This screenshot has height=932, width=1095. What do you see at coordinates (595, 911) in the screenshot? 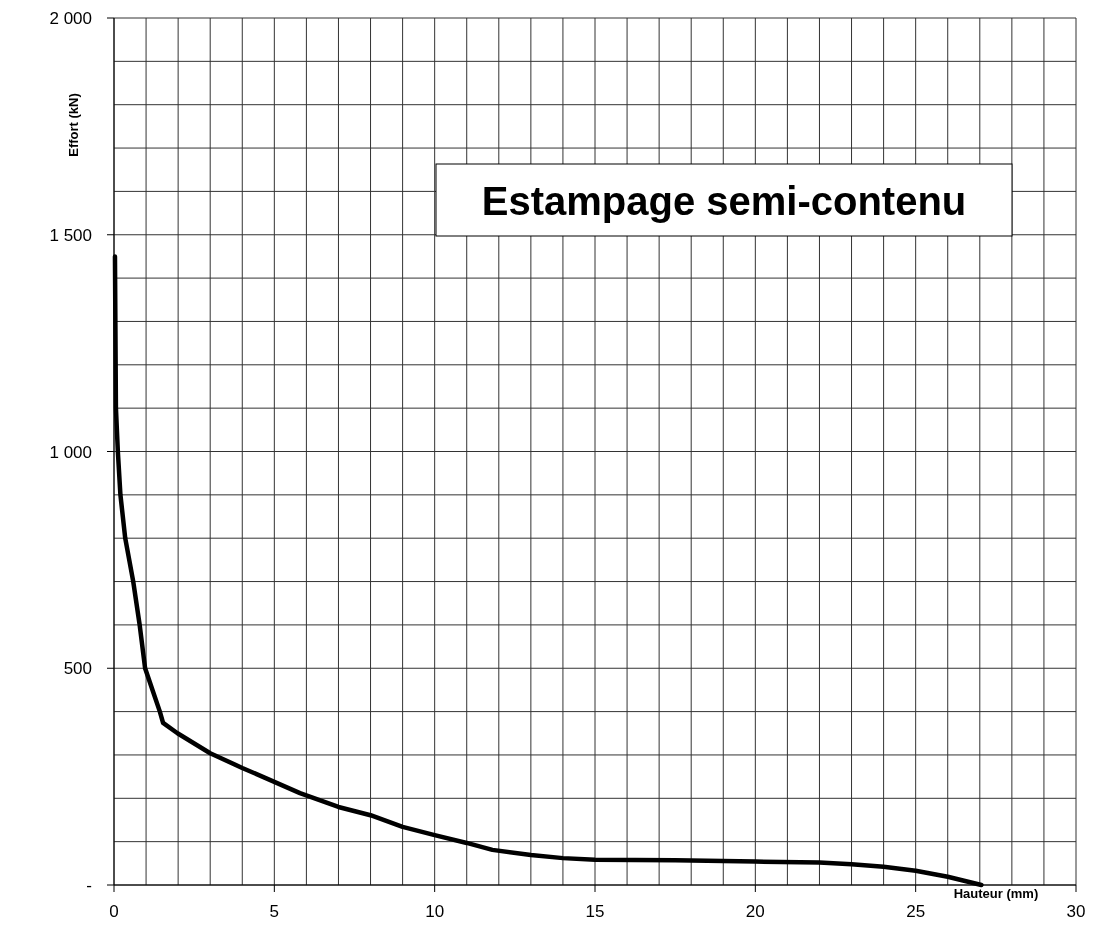
I see `x-tick-label: 15` at bounding box center [595, 911].